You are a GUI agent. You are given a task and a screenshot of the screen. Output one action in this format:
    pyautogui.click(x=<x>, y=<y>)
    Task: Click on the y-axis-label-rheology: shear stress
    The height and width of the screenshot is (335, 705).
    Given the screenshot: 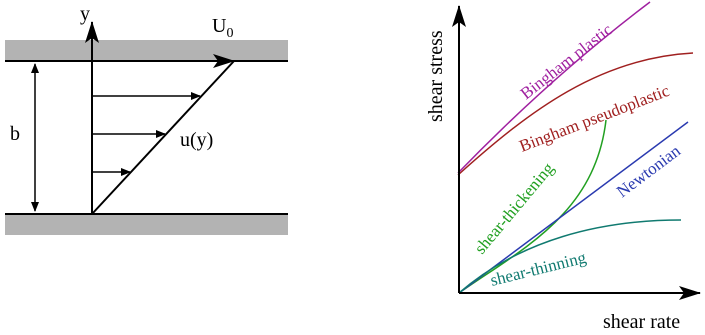 What is the action you would take?
    pyautogui.click(x=436, y=76)
    